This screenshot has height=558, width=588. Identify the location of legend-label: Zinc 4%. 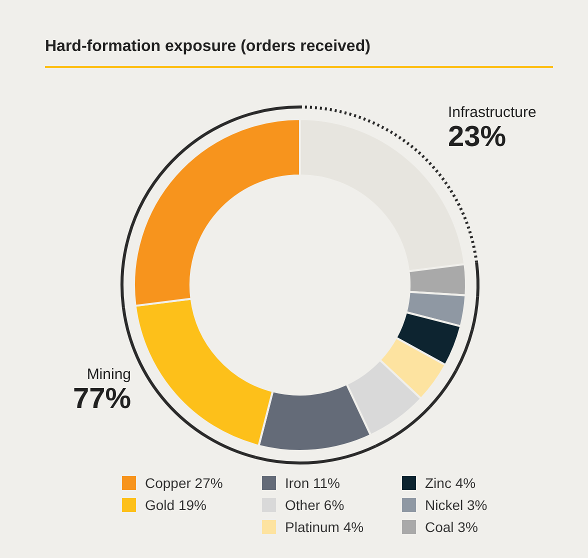
(450, 483).